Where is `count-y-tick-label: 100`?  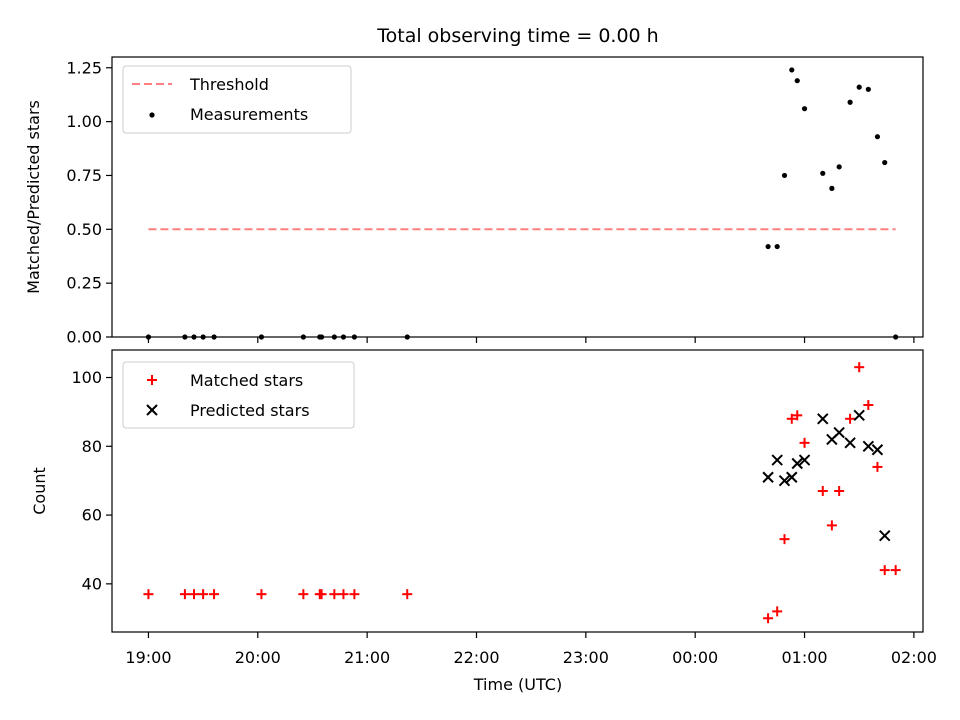
count-y-tick-label: 100 is located at coordinates (86, 377).